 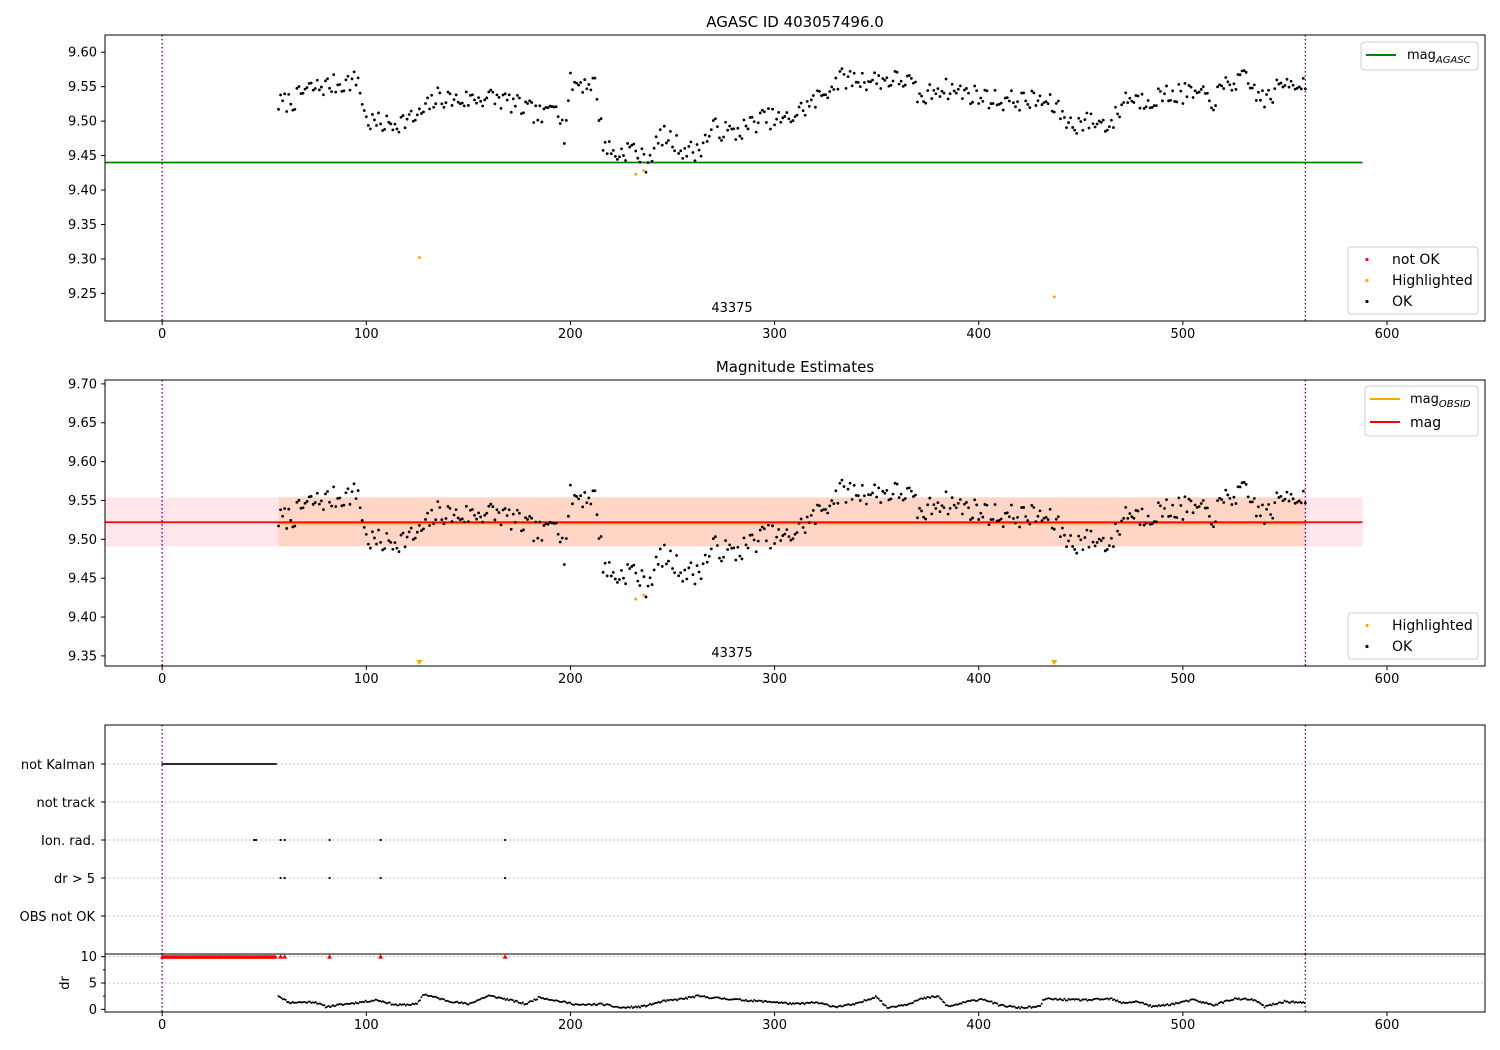 What do you see at coordinates (1054, 297) in the screenshot?
I see `agasc-highlighted-point` at bounding box center [1054, 297].